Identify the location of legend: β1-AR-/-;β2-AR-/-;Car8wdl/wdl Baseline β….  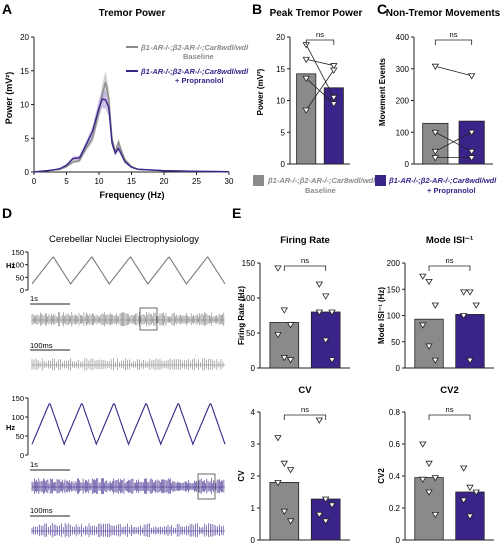
(187, 64).